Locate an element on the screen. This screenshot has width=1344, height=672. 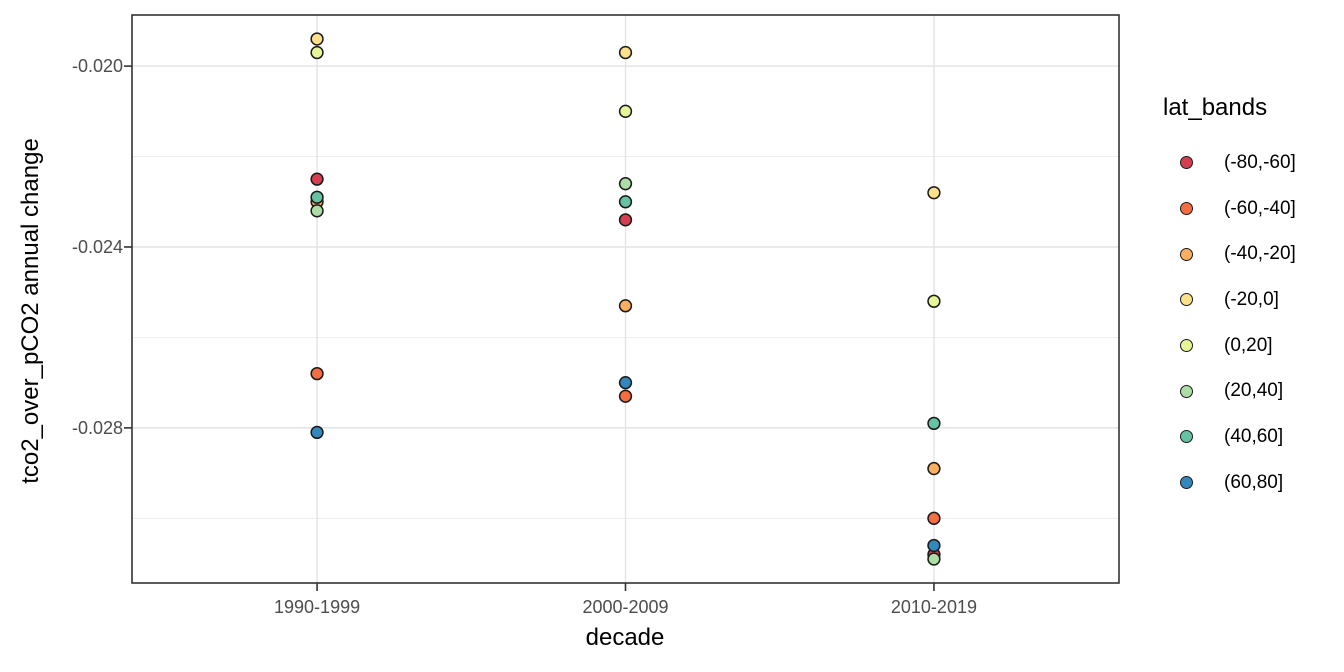
legend-item: (0,20] is located at coordinates (1229, 346).